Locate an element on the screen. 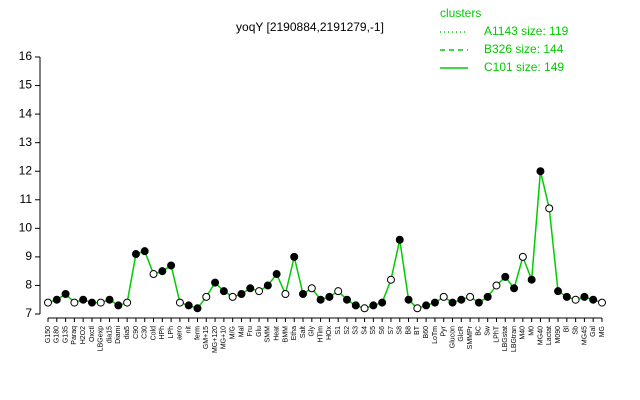 The image size is (640, 400). x-tick-label: Lactat is located at coordinates (549, 335).